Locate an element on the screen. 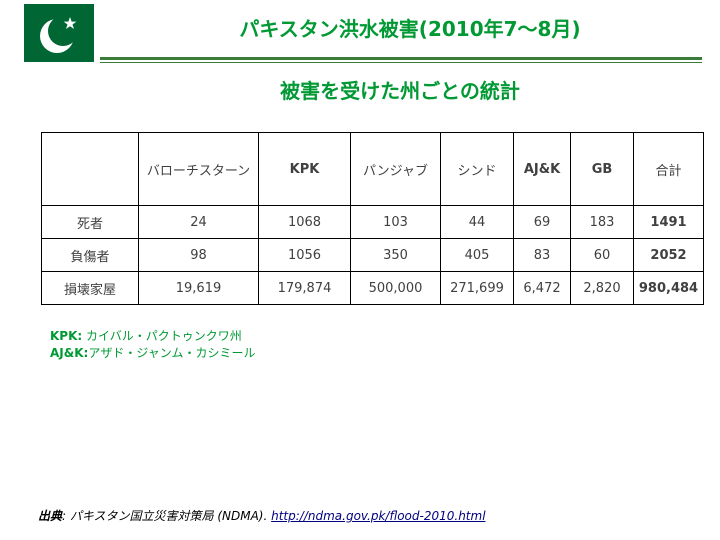 The height and width of the screenshot is (540, 720). header-cell-punjab: パンジャブ is located at coordinates (395, 169).